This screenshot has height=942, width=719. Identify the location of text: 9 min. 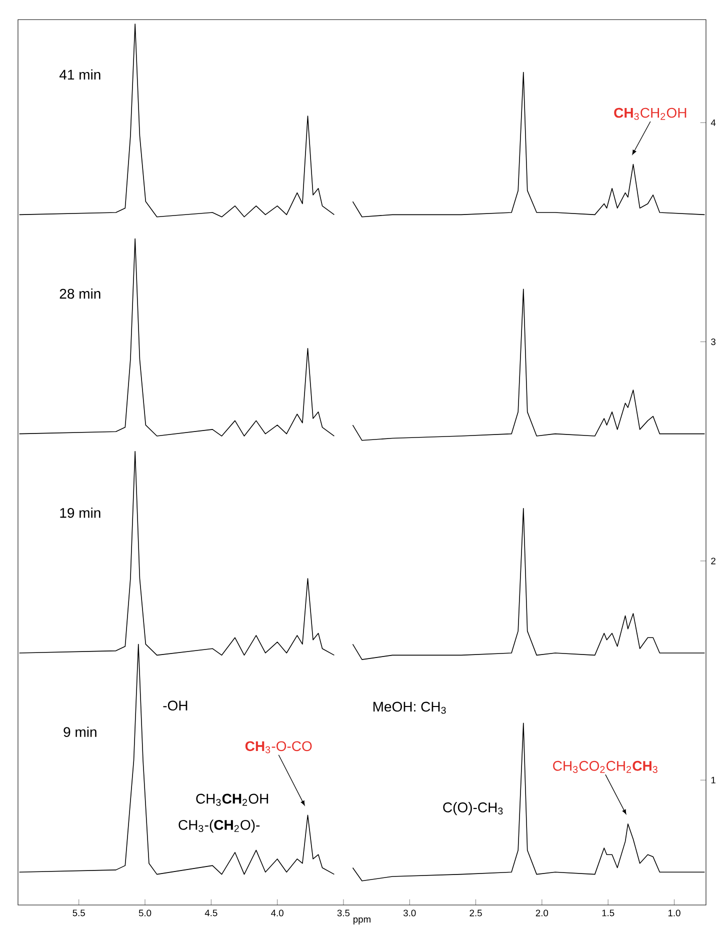
(80, 732).